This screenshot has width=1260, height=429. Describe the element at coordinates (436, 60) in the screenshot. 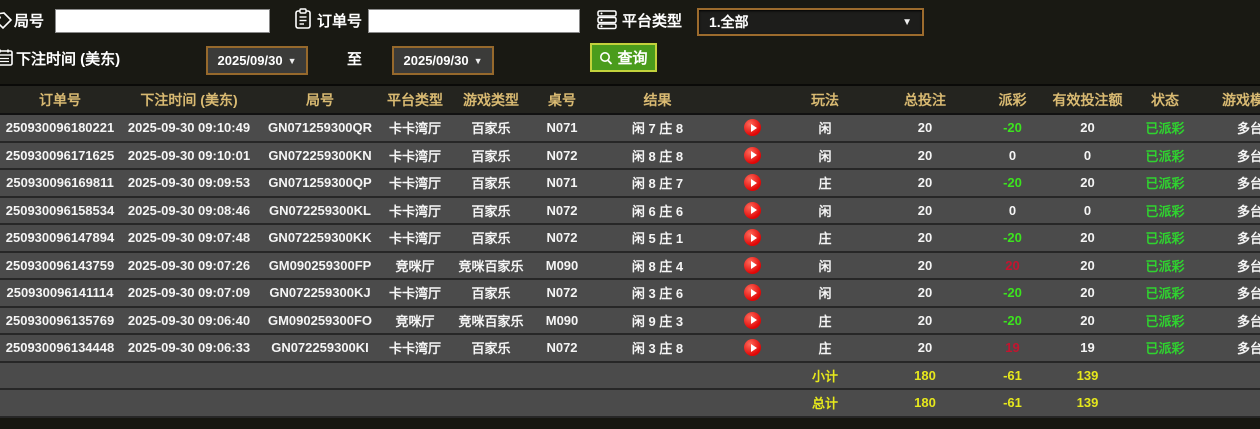

I see `date-to-value: 2025/09/30` at that location.